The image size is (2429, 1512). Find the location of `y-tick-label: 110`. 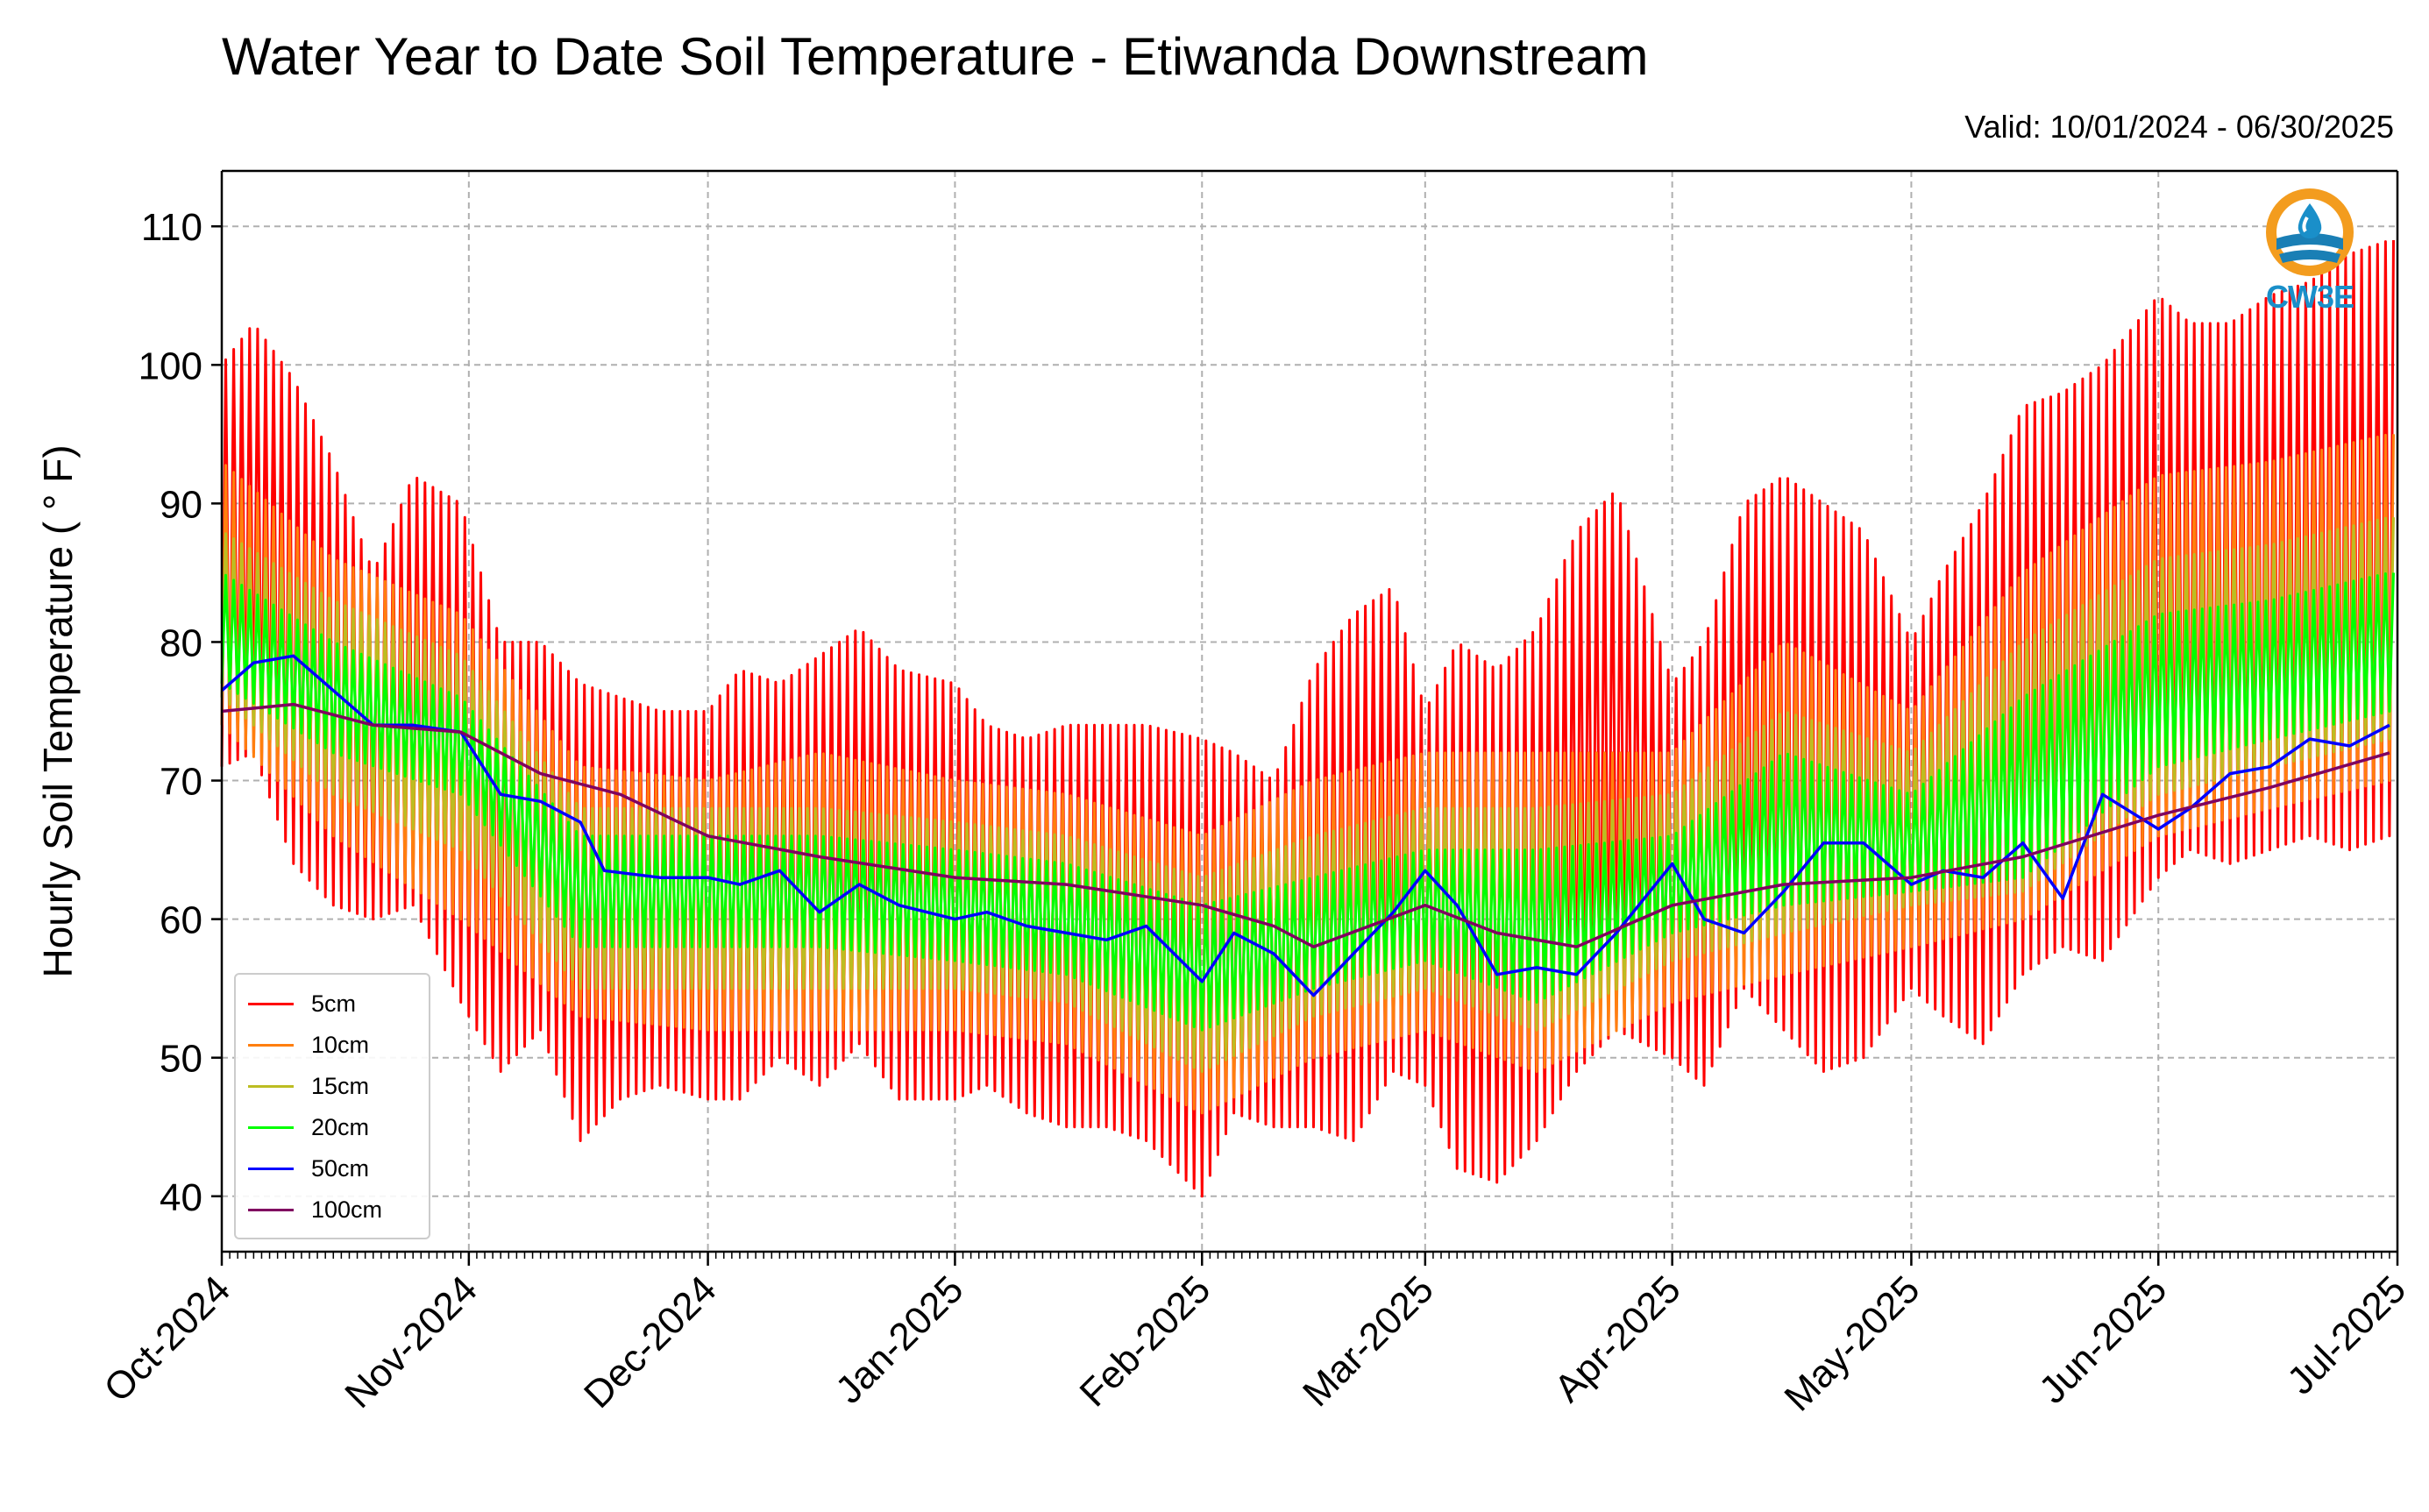

y-tick-label: 110 is located at coordinates (172, 227).